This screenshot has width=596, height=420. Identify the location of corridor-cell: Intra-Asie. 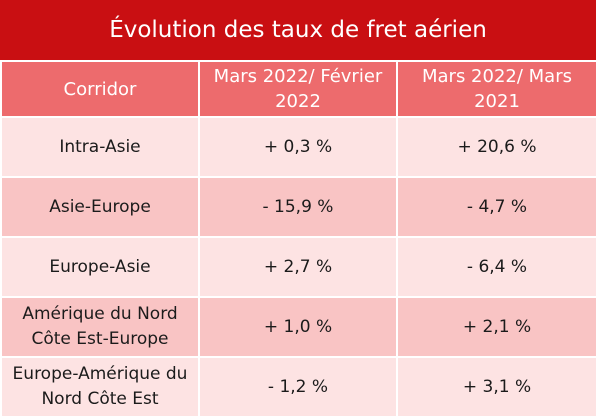
(100, 147).